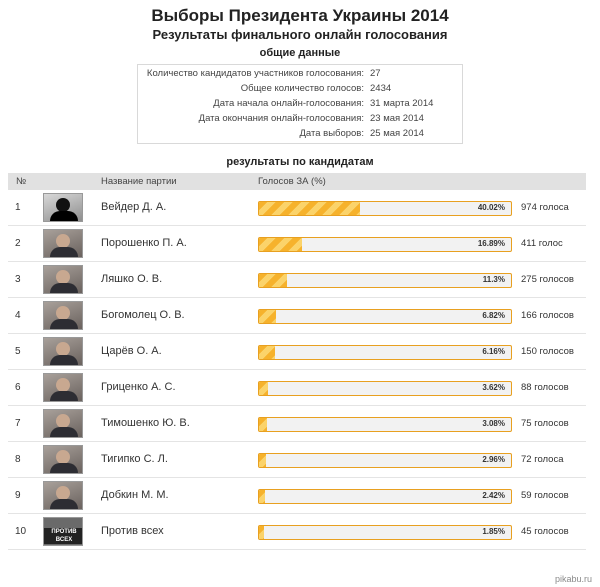 The width and height of the screenshot is (600, 587). What do you see at coordinates (63, 536) in the screenshot?
I see `photo-caption: ПРОТИВ ВСЕХ` at bounding box center [63, 536].